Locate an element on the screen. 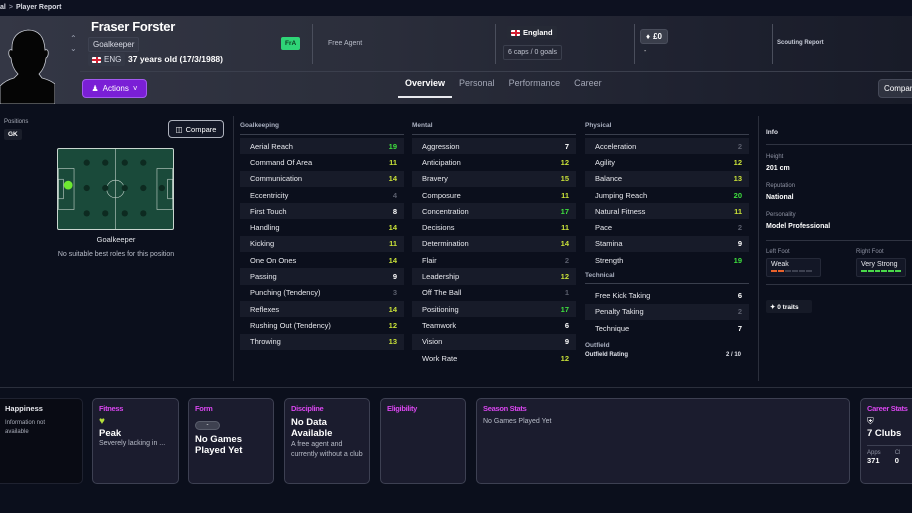 The width and height of the screenshot is (912, 513). attribute-value: 20 is located at coordinates (737, 195).